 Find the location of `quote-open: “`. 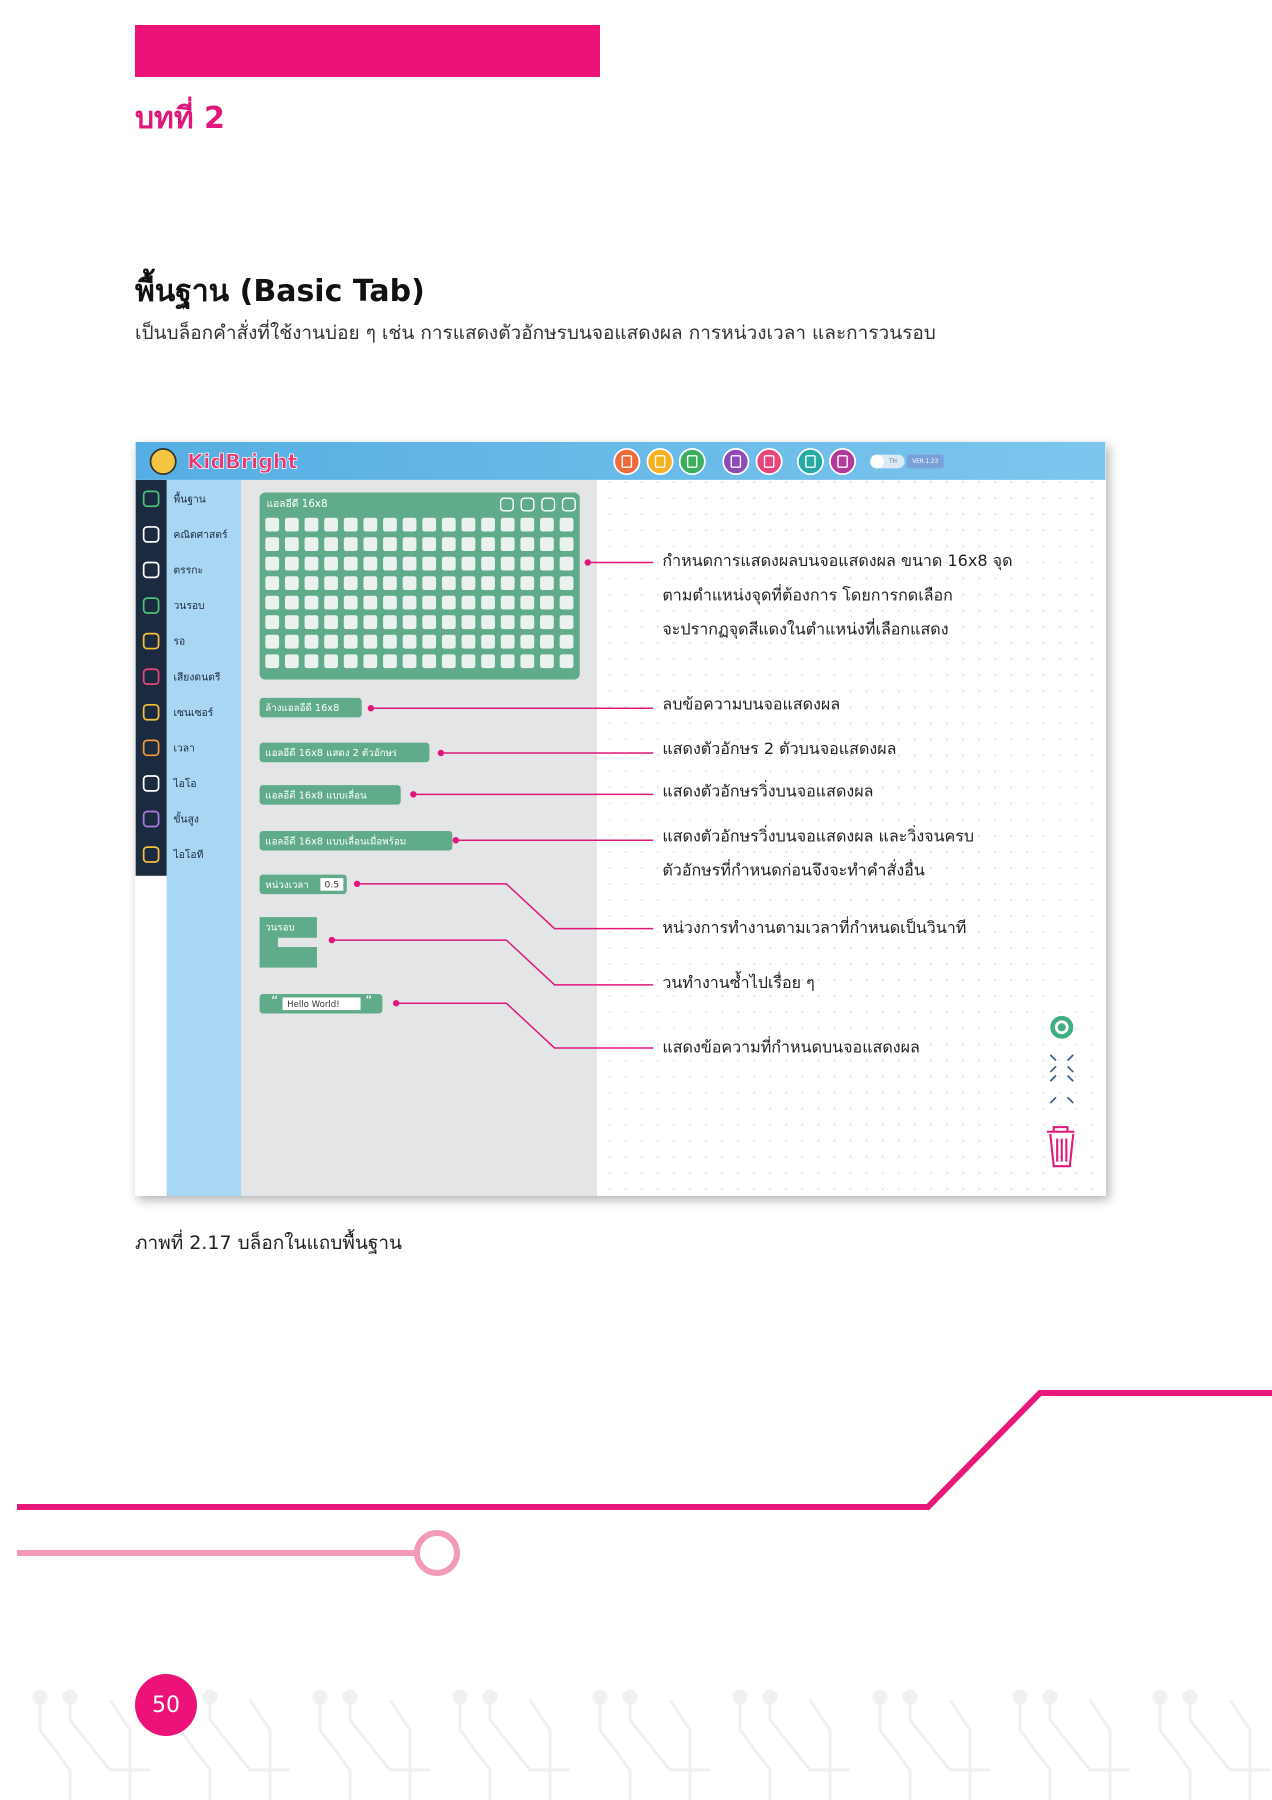

quote-open: “ is located at coordinates (274, 1002).